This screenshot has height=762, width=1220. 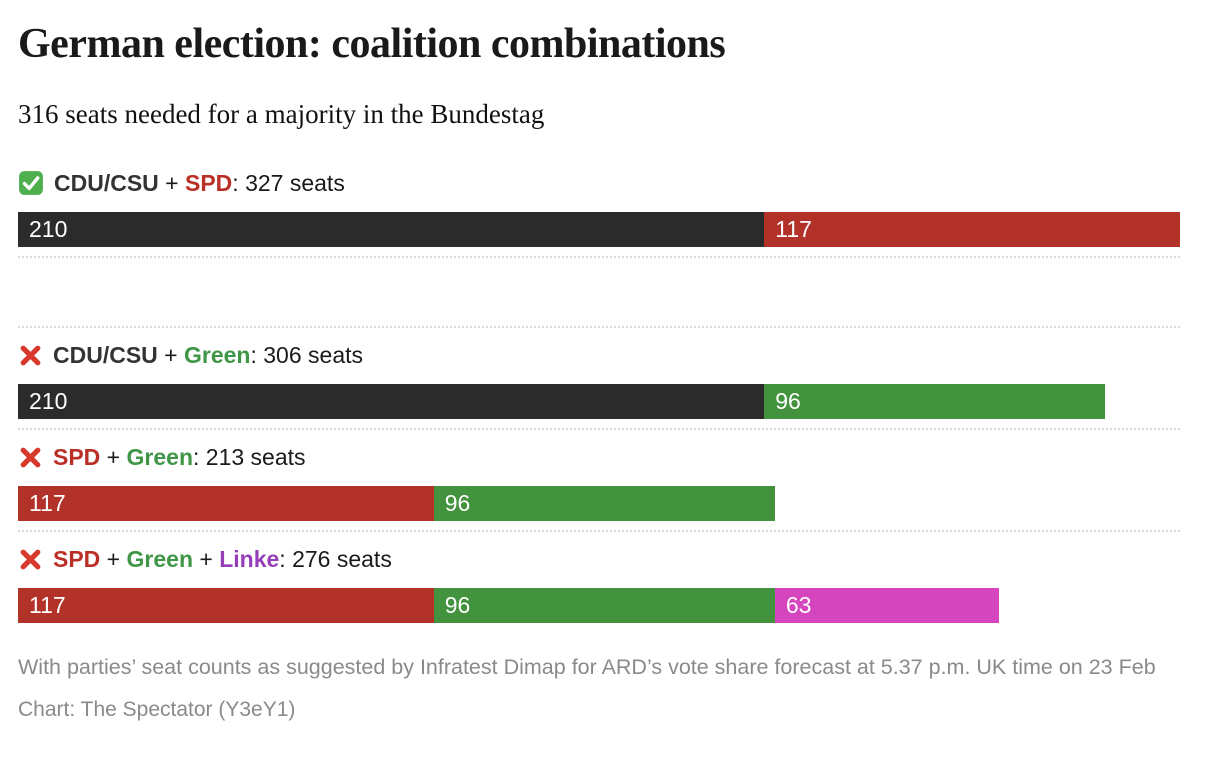 I want to click on coalition-total-seats: : 276 seats, so click(x=335, y=559).